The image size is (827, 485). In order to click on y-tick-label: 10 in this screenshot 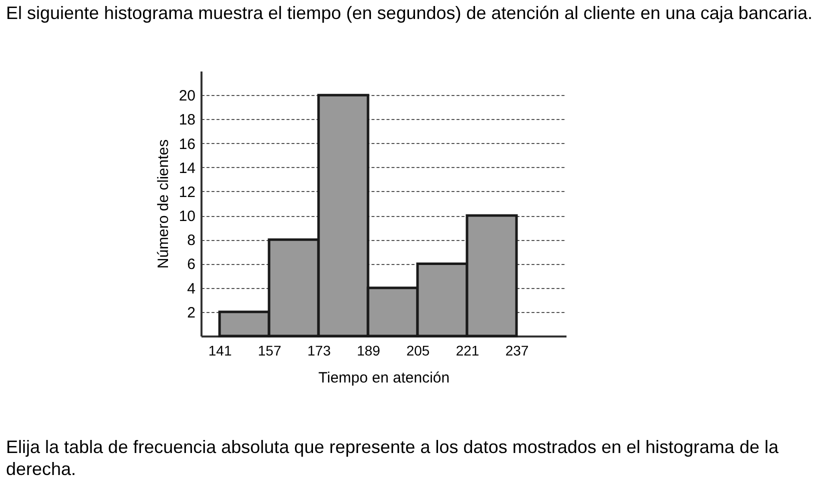, I will do `click(187, 217)`.